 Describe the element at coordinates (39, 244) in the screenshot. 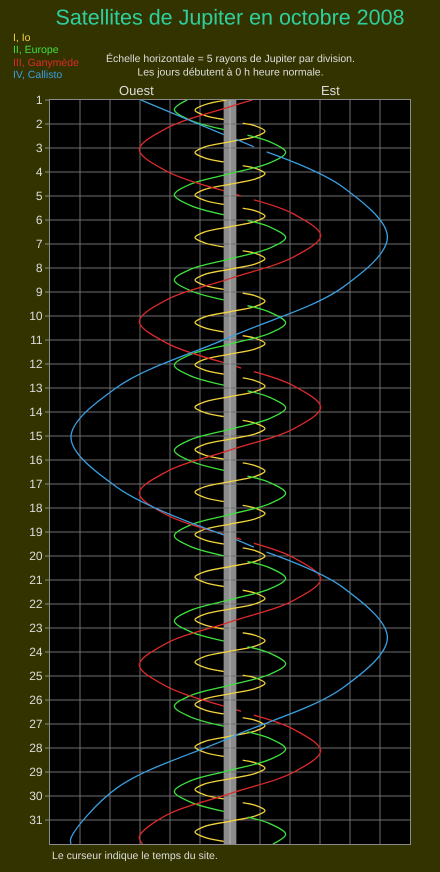

I see `y-tick-label: 7` at that location.